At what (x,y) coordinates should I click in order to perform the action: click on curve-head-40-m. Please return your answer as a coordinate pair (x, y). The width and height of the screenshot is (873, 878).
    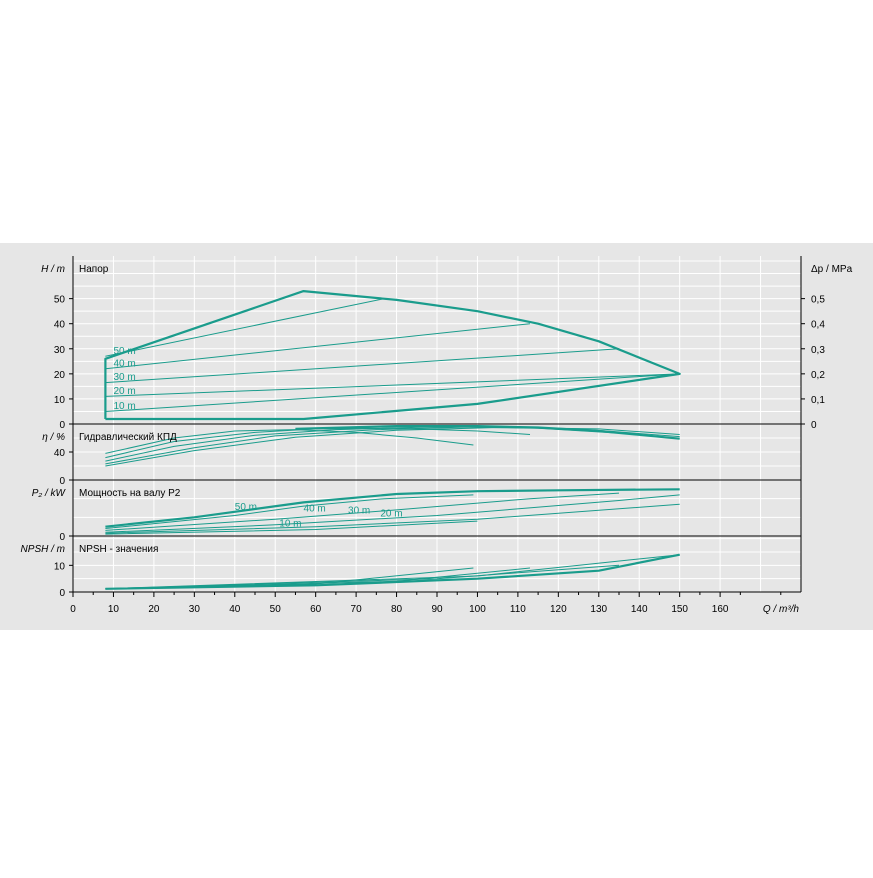
    Looking at the image, I should click on (318, 346).